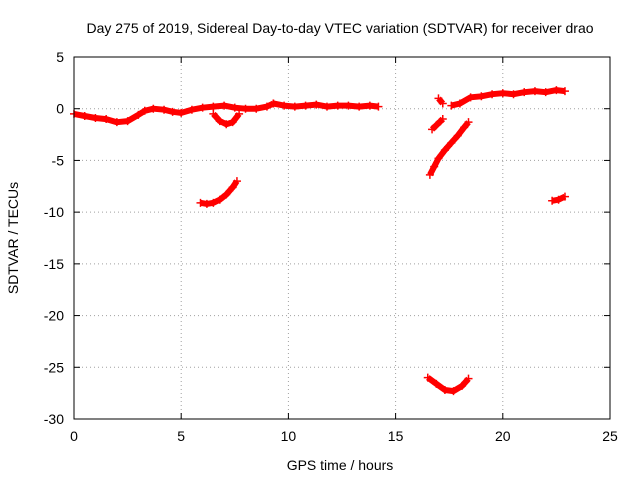 This screenshot has height=480, width=640. What do you see at coordinates (74, 436) in the screenshot?
I see `x-tick-label: 0` at bounding box center [74, 436].